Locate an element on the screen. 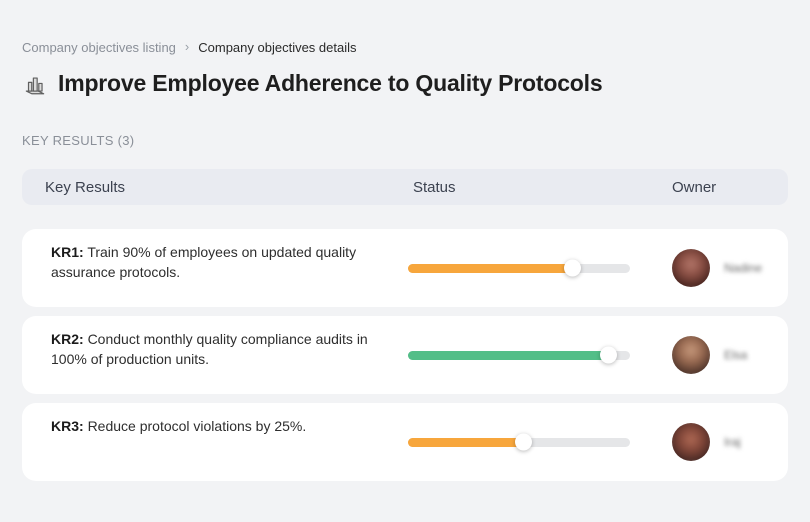  kr3-owner-name: Iraj is located at coordinates (732, 442).